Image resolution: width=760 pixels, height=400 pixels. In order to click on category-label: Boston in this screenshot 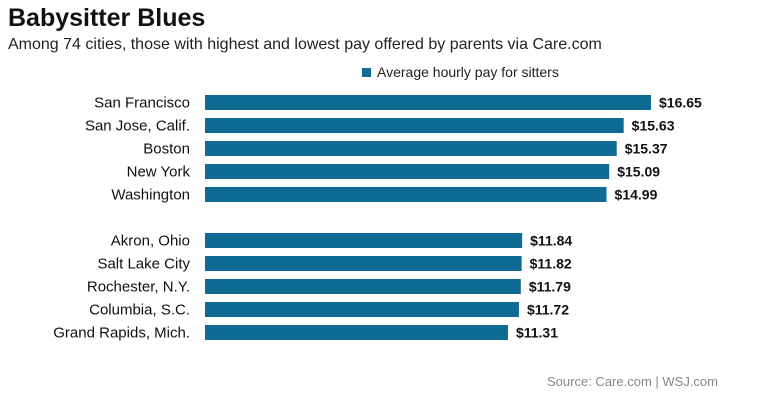, I will do `click(166, 149)`.